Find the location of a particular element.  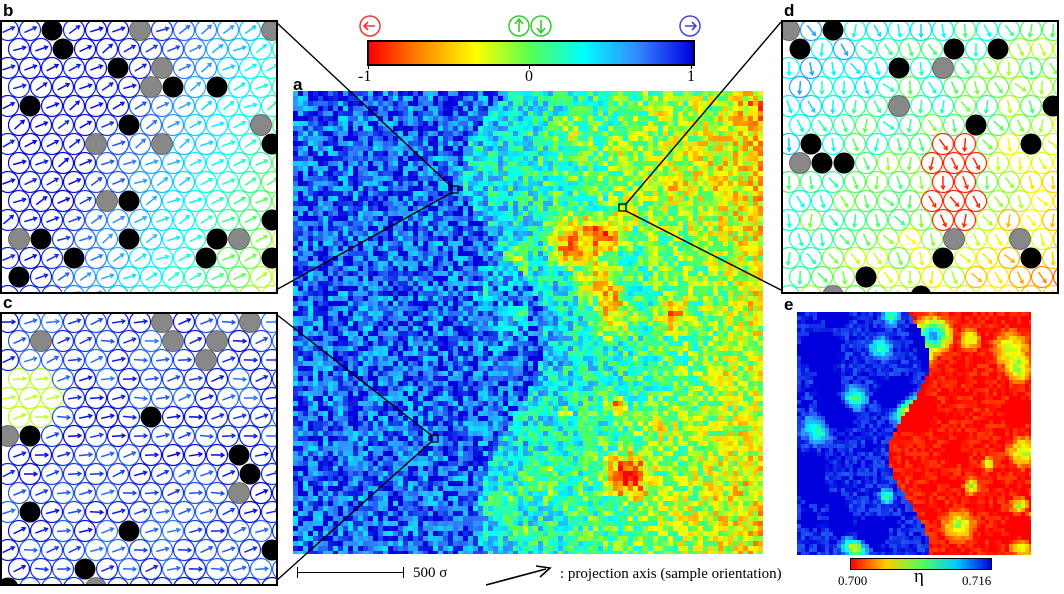

inset-d is located at coordinates (920, 157).